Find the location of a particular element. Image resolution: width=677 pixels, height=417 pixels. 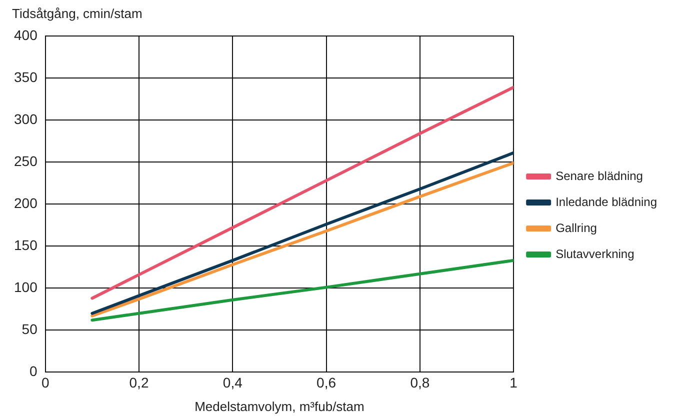

y-tick-label: 300 is located at coordinates (26, 118).